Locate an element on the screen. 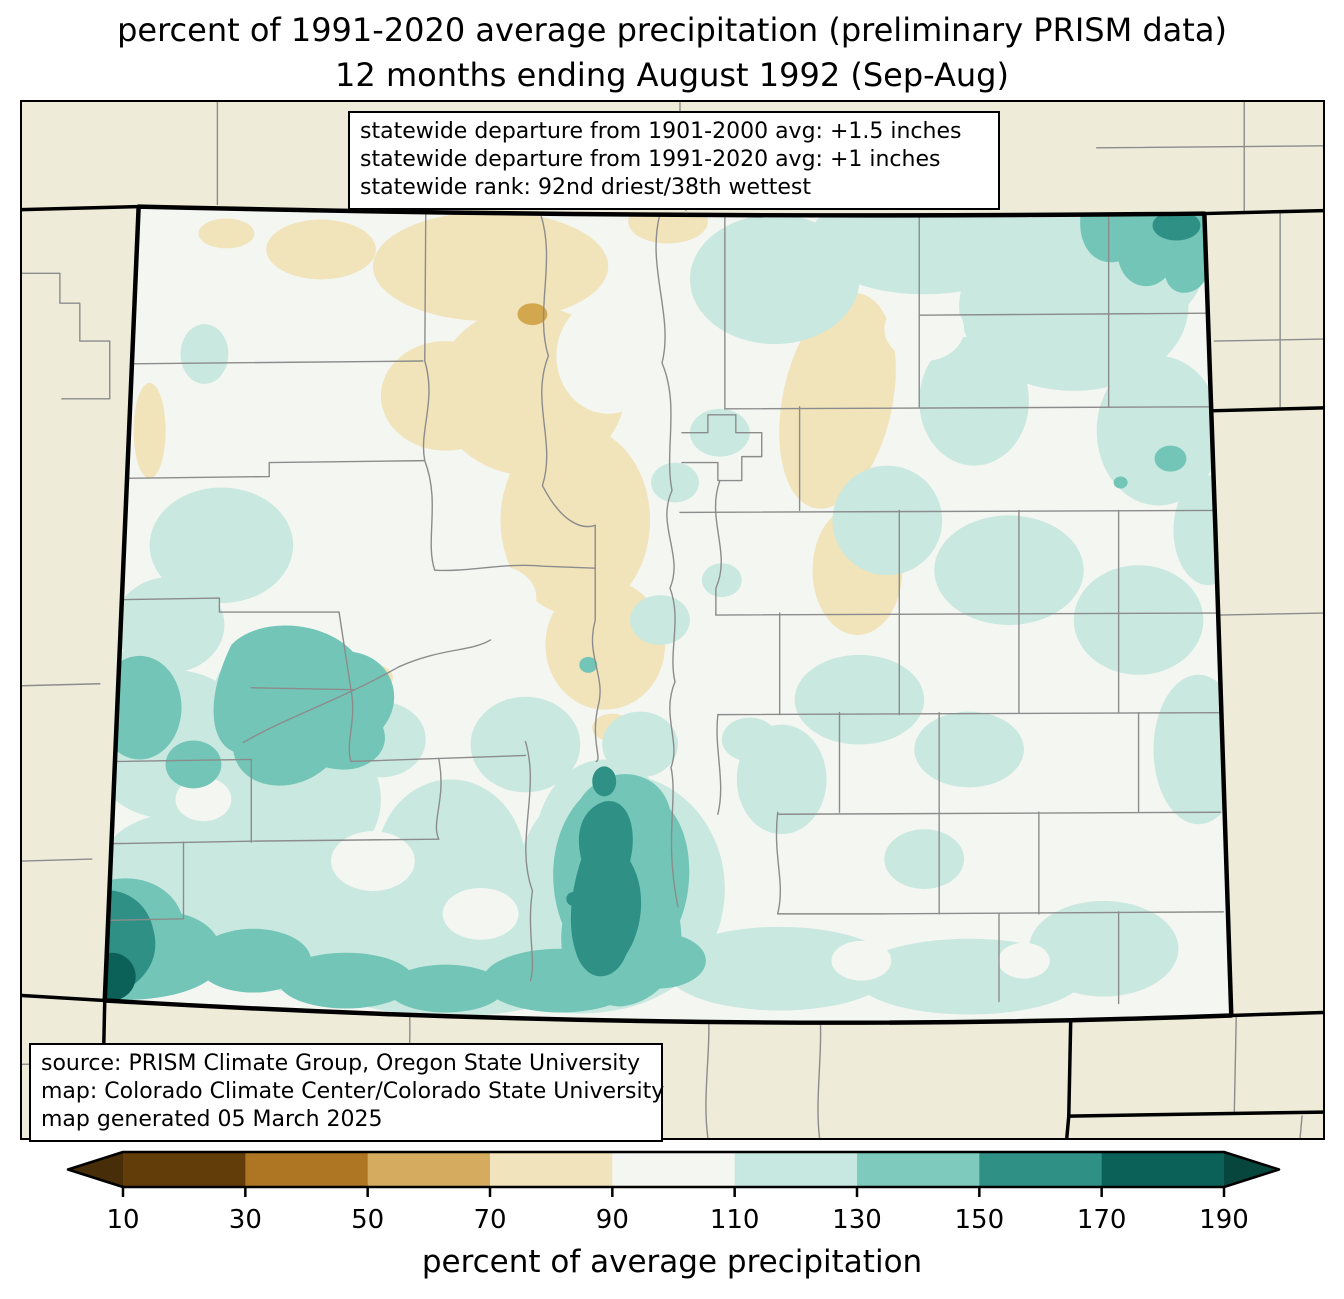 This screenshot has width=1344, height=1299. colorbar-under-arrow is located at coordinates (95, 1169).